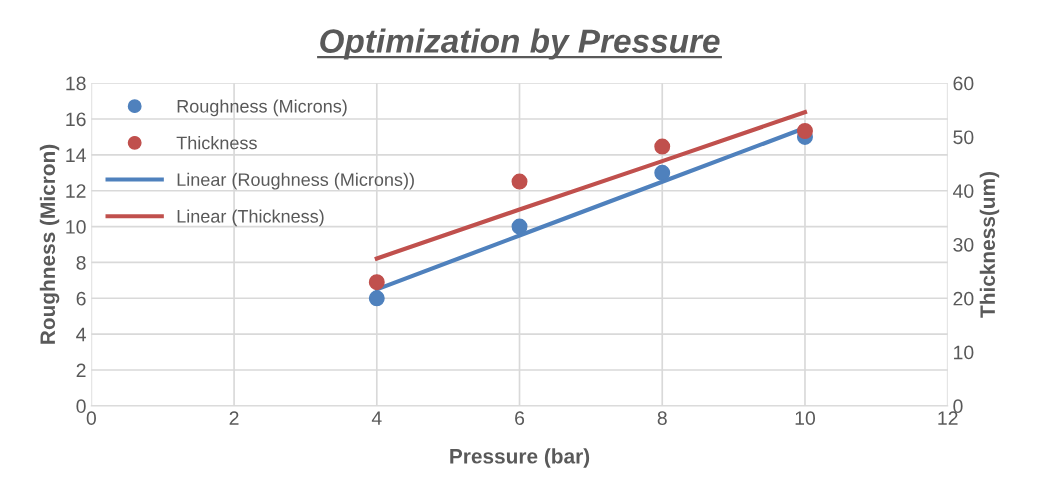 Image resolution: width=1038 pixels, height=489 pixels. What do you see at coordinates (520, 44) in the screenshot?
I see `chart-title: Optimization by Pressure` at bounding box center [520, 44].